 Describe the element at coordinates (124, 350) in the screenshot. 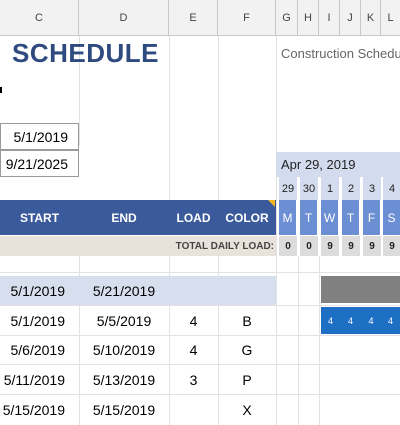

I see `task-end: 5/10/2019` at that location.